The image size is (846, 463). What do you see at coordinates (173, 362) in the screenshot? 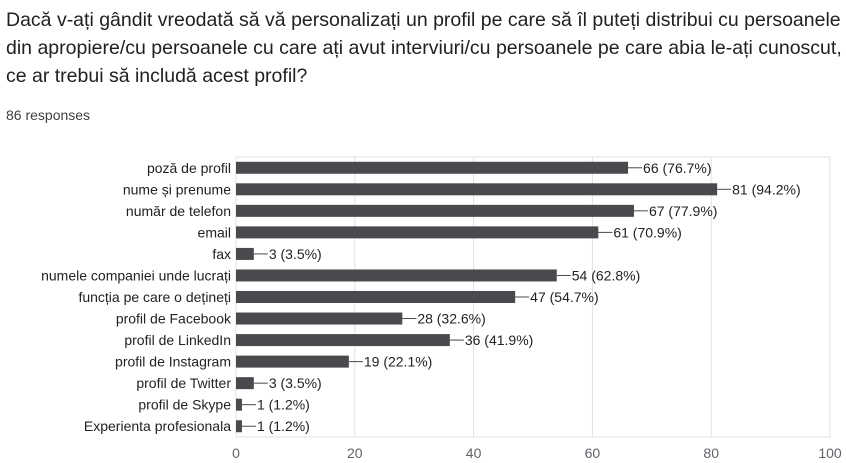
I see `category-label: profil de Instagram` at bounding box center [173, 362].